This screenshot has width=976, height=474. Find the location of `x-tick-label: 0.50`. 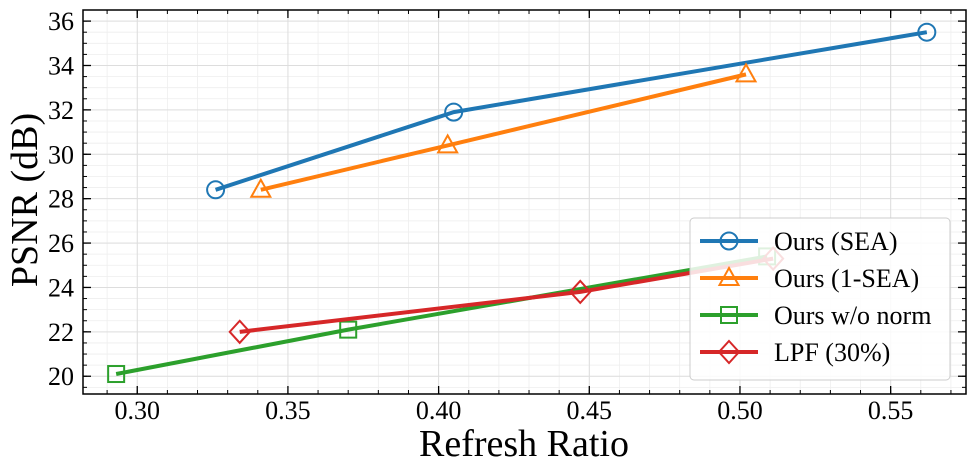

x-tick-label: 0.50 is located at coordinates (740, 410).